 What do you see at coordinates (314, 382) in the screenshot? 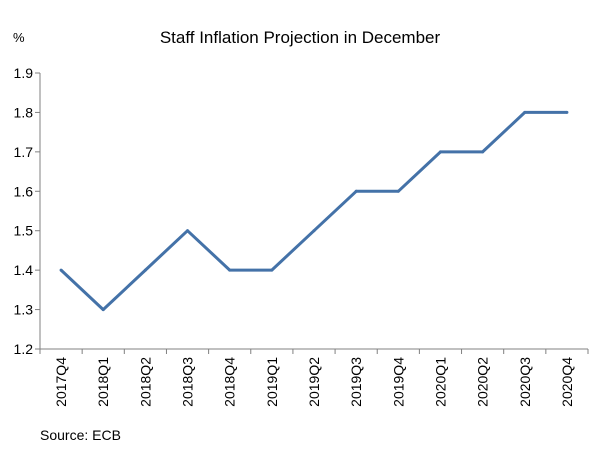
I see `x-tick-label: 2019Q2` at bounding box center [314, 382].